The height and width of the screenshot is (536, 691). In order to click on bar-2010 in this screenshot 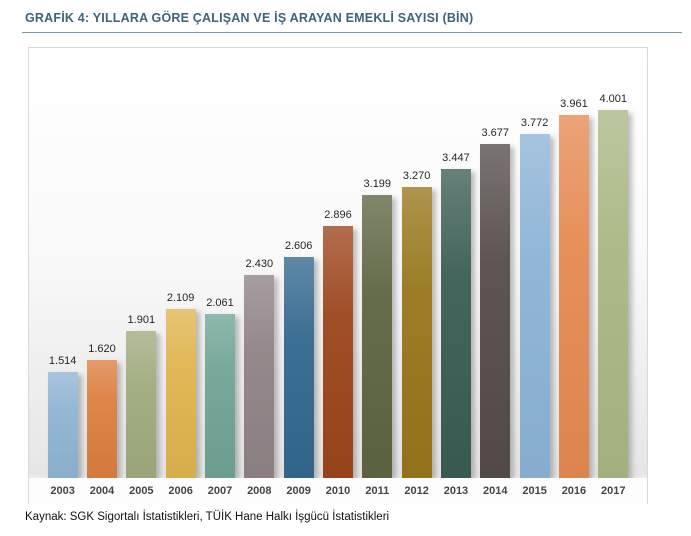, I will do `click(337, 352)`.